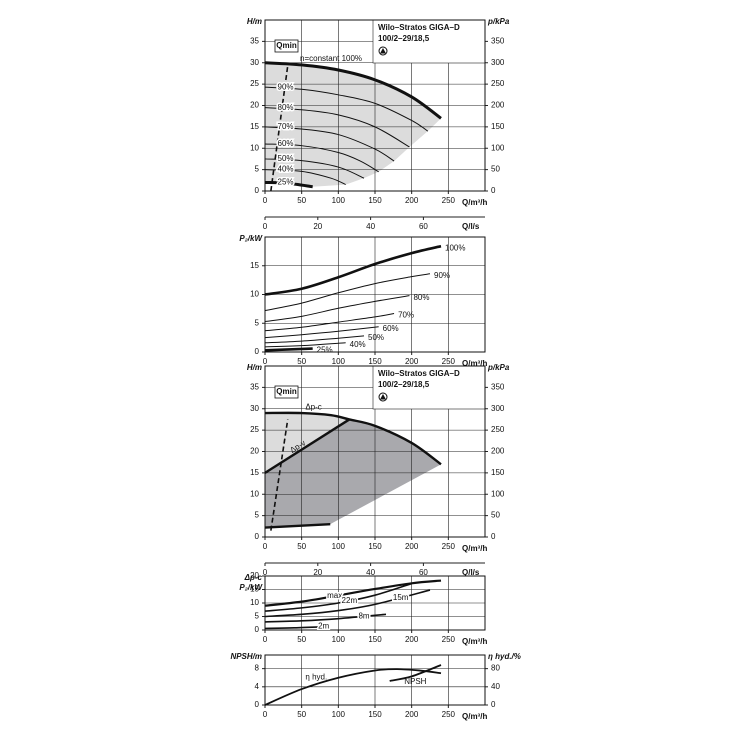 This screenshot has width=750, height=755. What do you see at coordinates (265, 572) in the screenshot?
I see `x2-tick-label: 0` at bounding box center [265, 572].